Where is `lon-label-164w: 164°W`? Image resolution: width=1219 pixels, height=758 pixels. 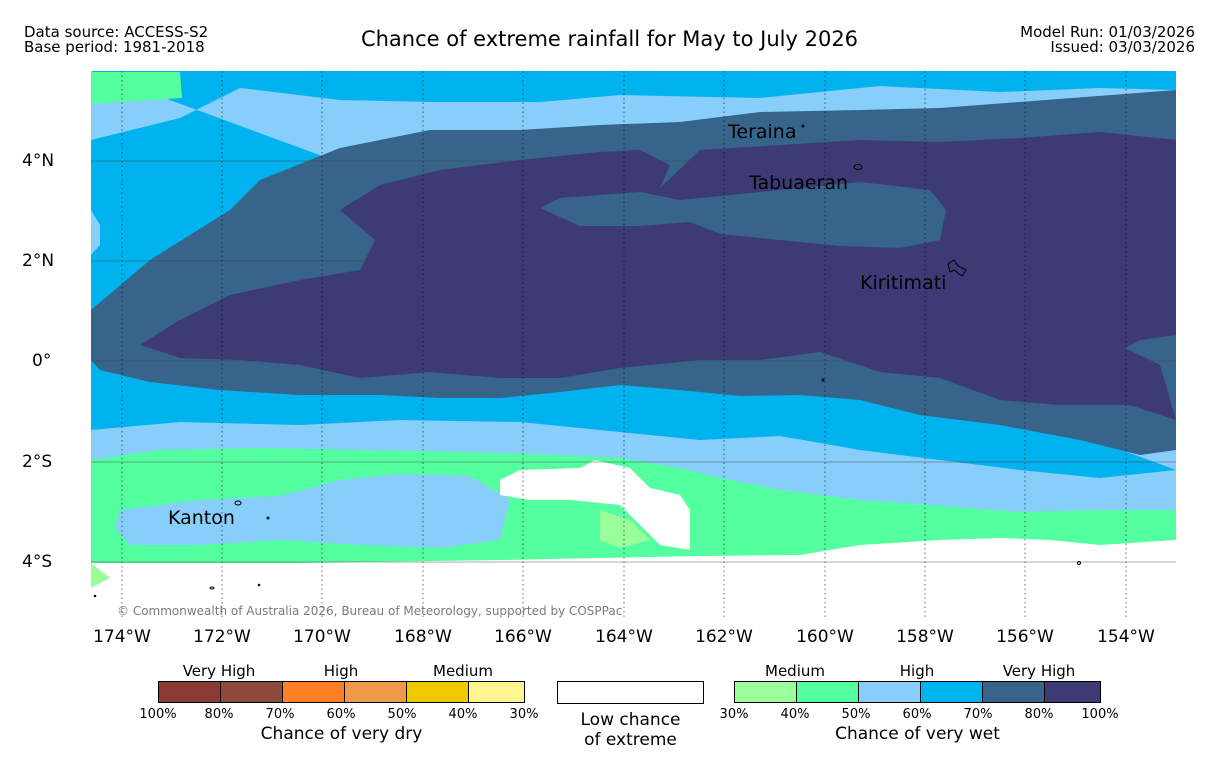
lon-label-164w: 164°W is located at coordinates (624, 637).